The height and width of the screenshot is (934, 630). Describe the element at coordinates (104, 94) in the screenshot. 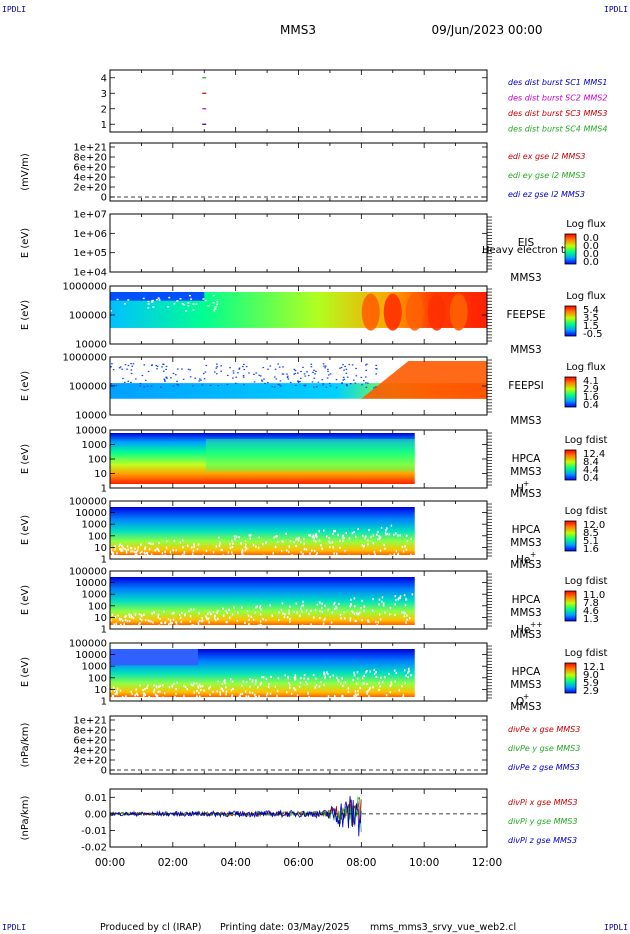

I see `ytick-label-burst-2: 3` at that location.